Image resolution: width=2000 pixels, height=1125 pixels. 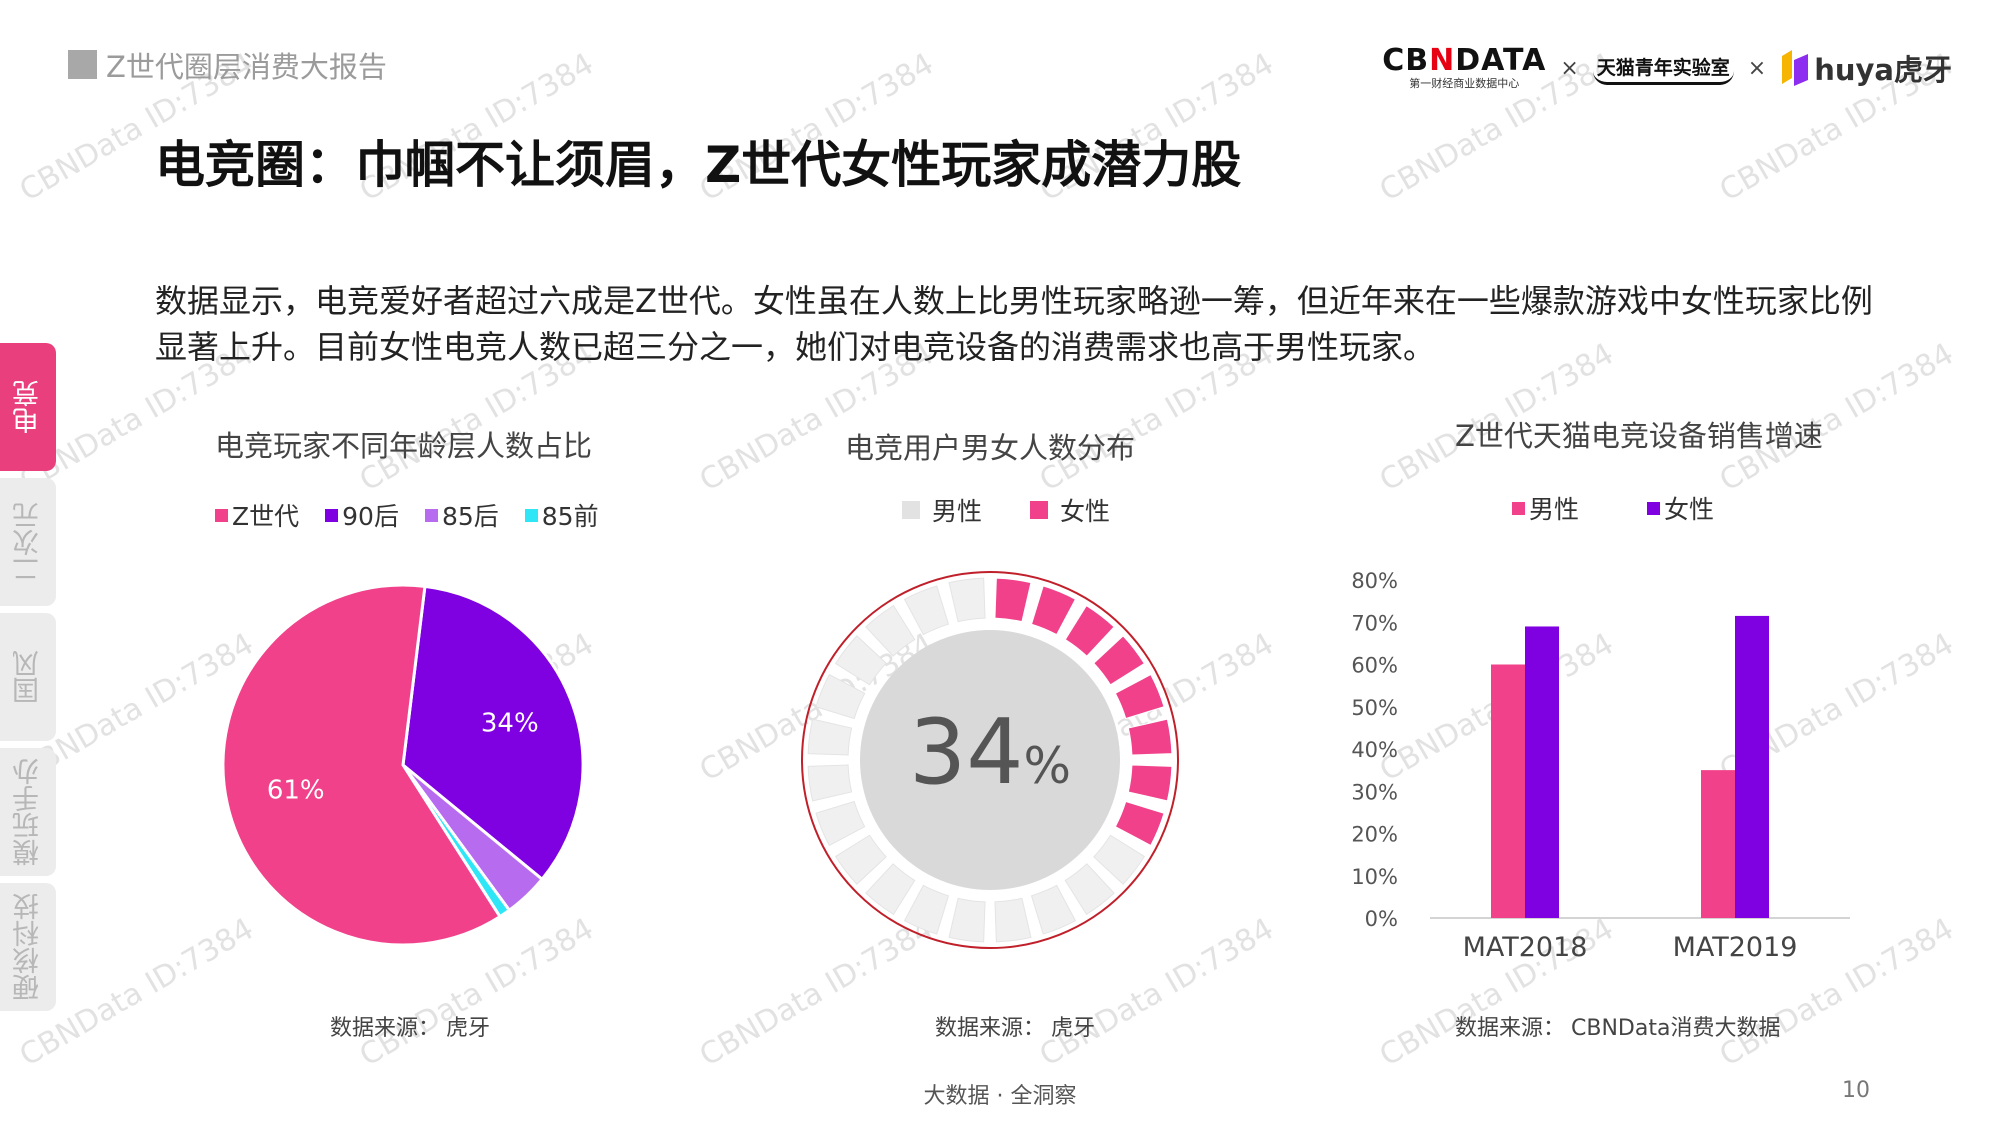 I want to click on donut-center-unit: %, so click(x=1048, y=766).